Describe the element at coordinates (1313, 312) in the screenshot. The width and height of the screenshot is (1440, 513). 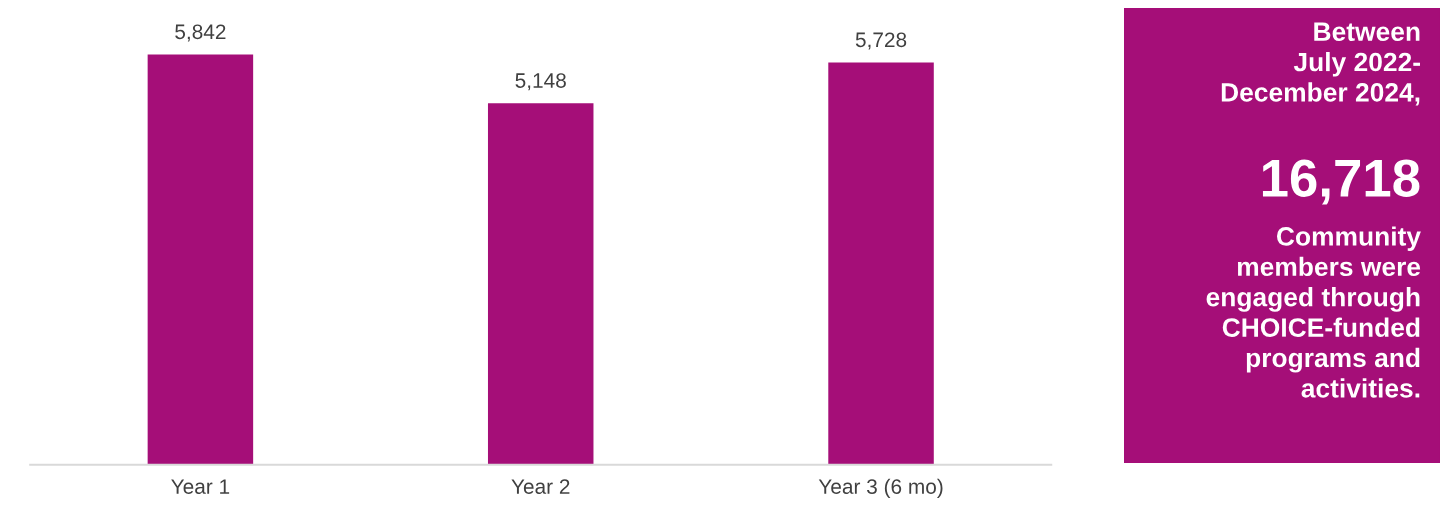
I see `text: Community members were engaged through CHOICE-funded programs and activities.` at that location.